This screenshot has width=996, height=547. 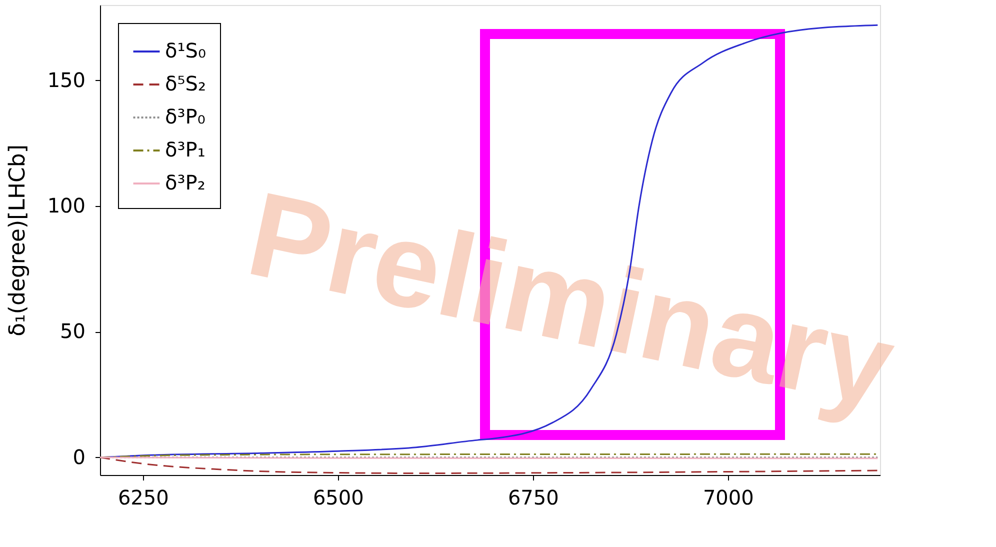 I want to click on legend-label: δ⁵S₂, so click(x=185, y=84).